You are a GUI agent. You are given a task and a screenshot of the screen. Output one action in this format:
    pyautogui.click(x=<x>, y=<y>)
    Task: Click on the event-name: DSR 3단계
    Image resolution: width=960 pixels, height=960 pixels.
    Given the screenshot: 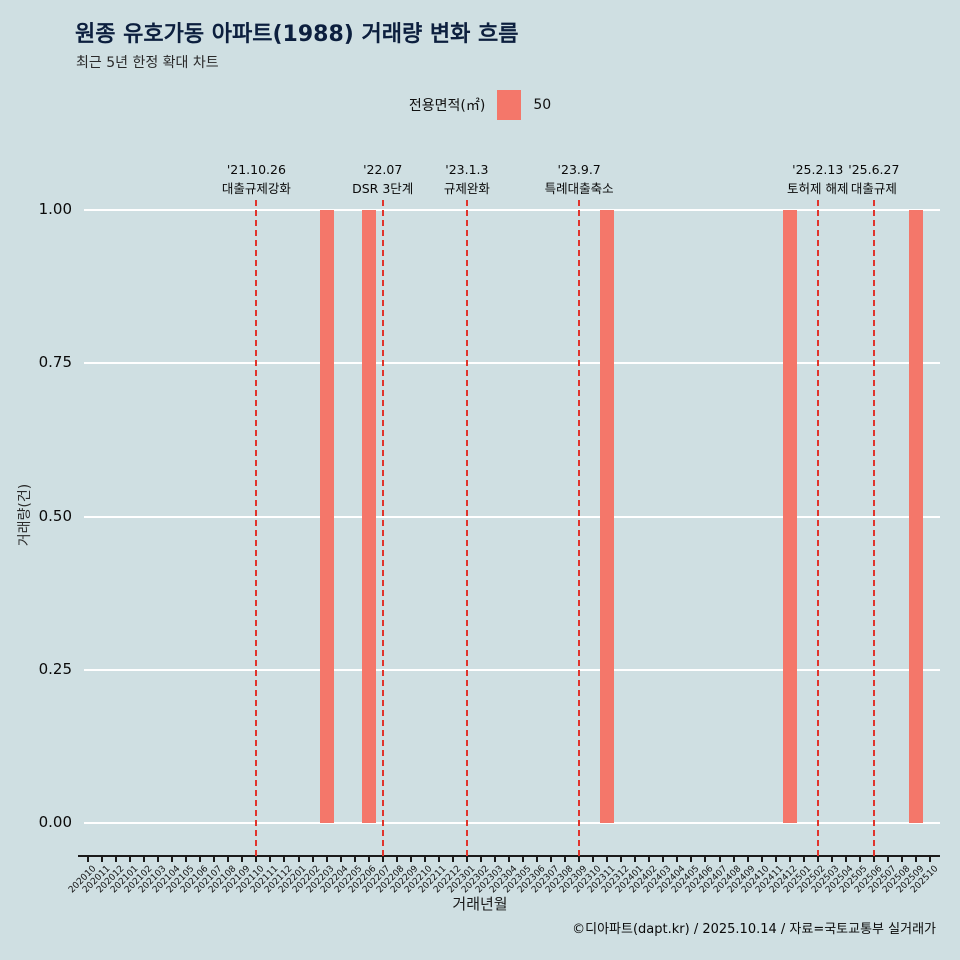 What is the action you would take?
    pyautogui.click(x=383, y=188)
    